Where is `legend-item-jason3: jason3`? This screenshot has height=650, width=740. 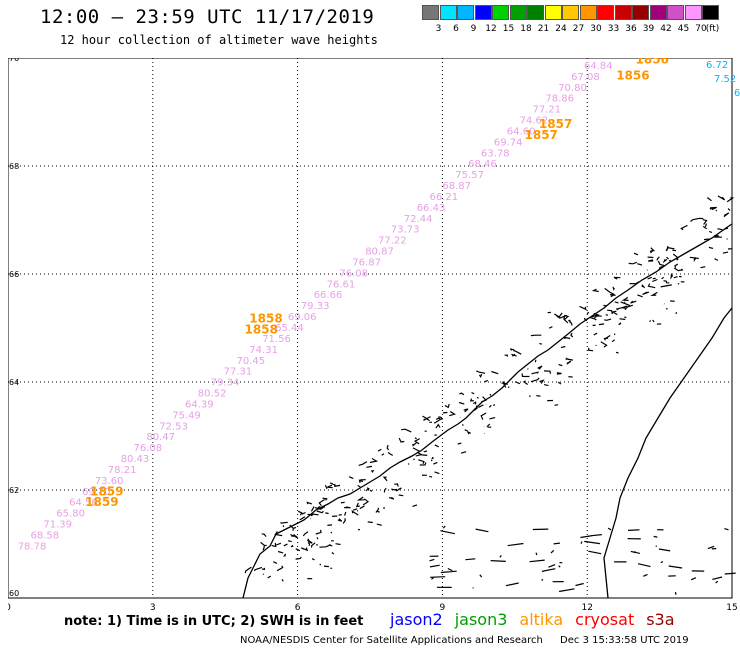
legend-item-jason3: jason3 is located at coordinates (481, 619).